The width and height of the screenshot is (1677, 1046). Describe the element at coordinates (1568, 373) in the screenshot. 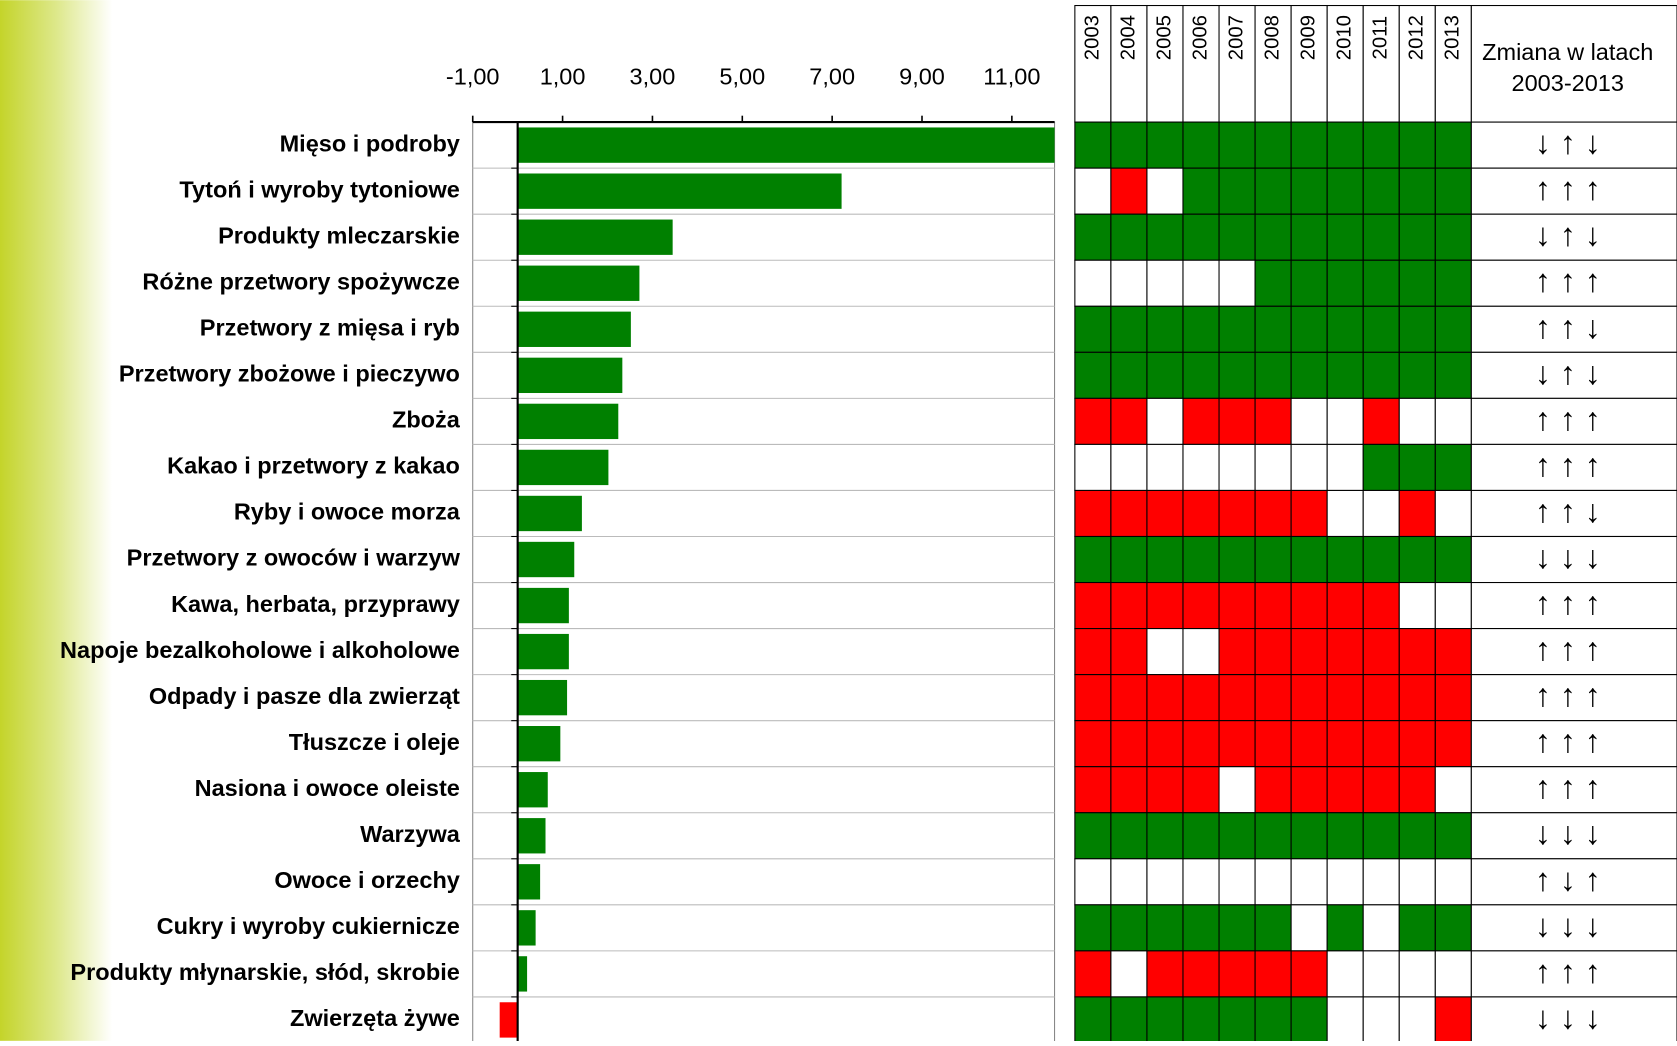

I see `change-arrows: ↓ ↑ ↓` at that location.